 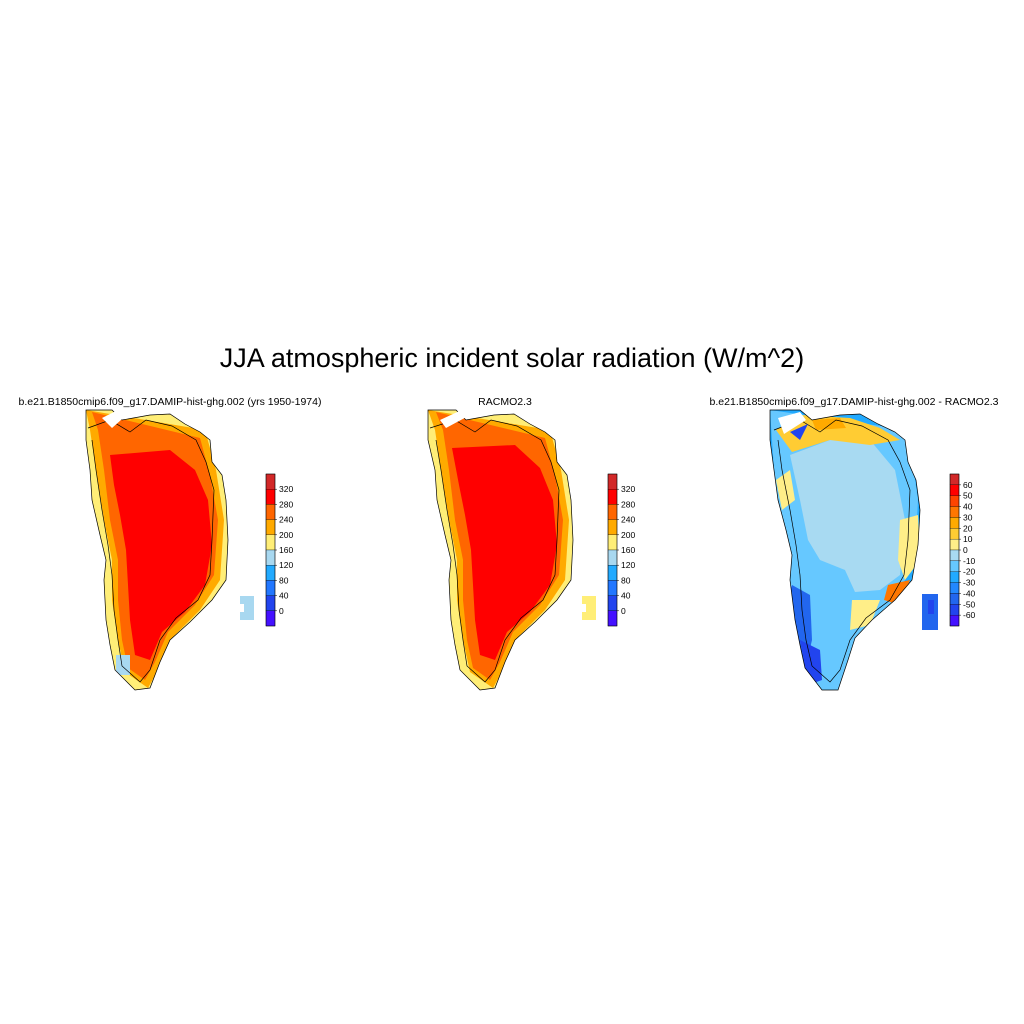 I want to click on panel-1-colorbar: 320 280 240 200 160 120 80 40 0, so click(x=279, y=550).